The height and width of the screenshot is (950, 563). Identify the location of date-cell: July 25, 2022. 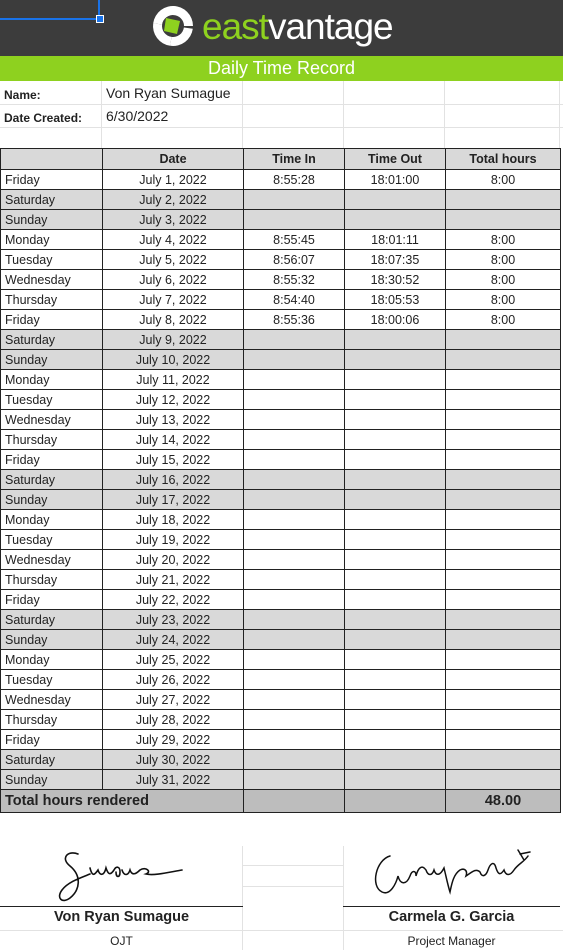
(173, 659).